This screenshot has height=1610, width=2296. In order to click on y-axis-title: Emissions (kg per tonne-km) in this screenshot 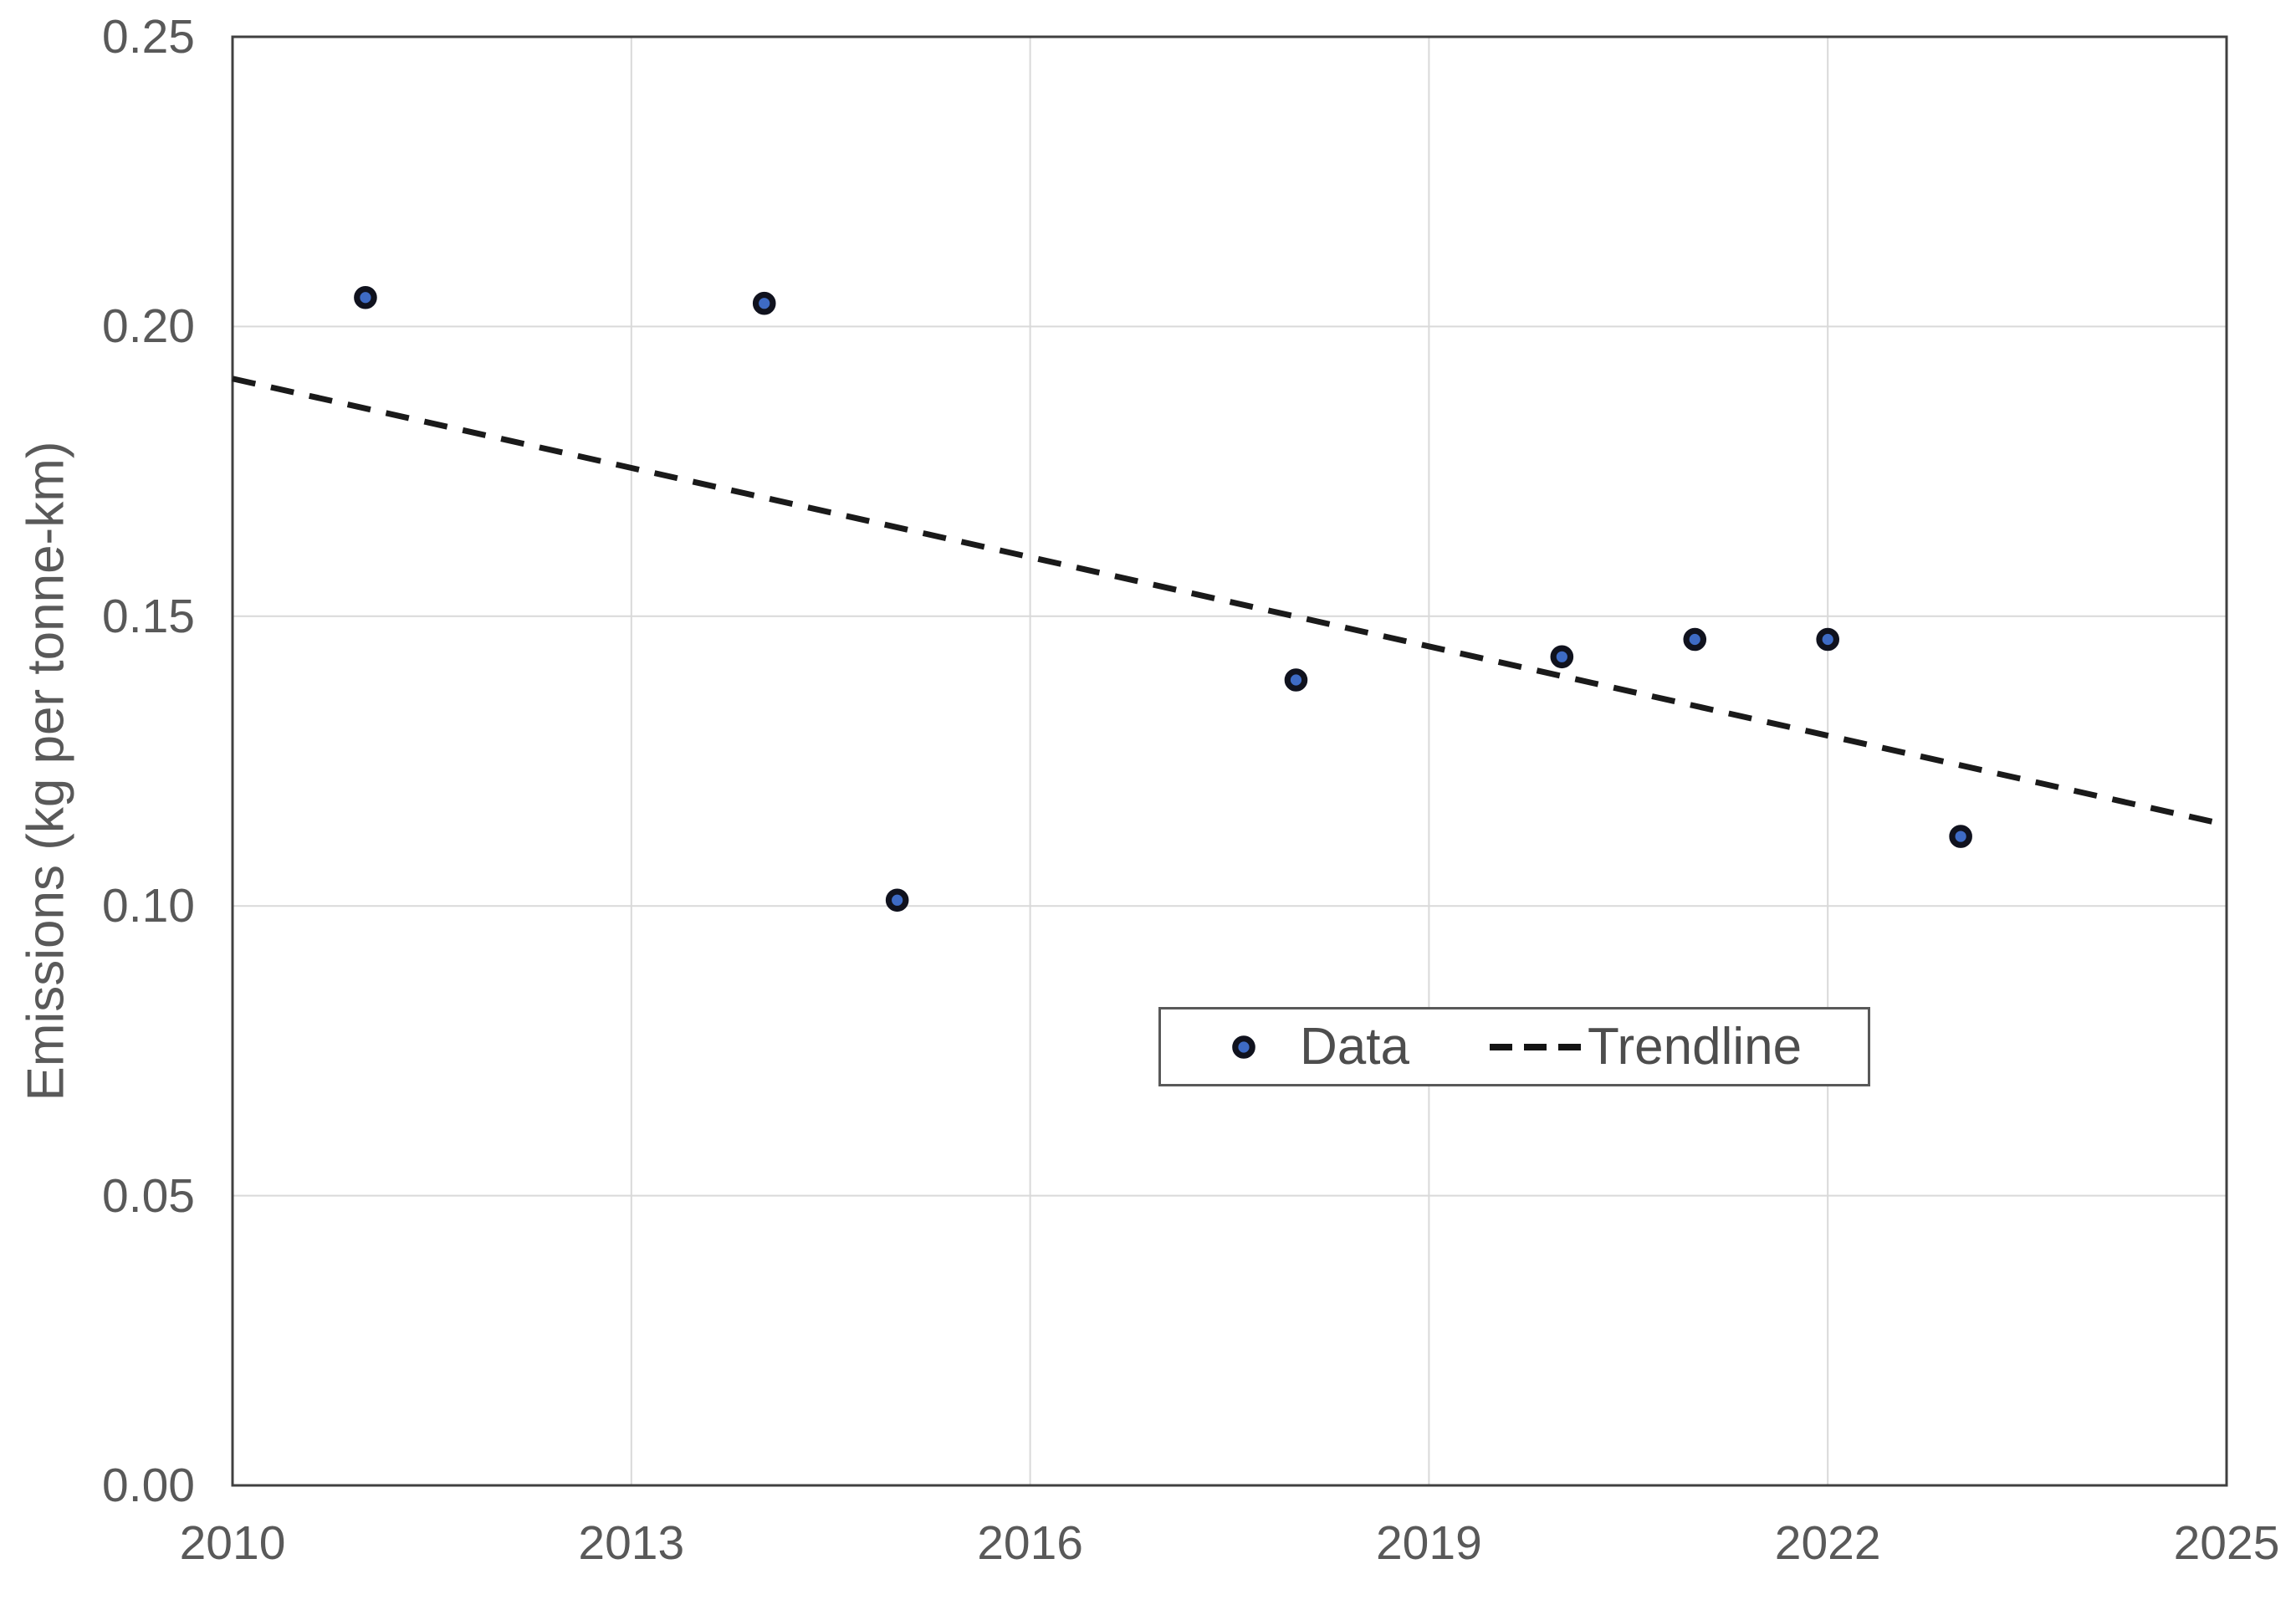, I will do `click(46, 771)`.